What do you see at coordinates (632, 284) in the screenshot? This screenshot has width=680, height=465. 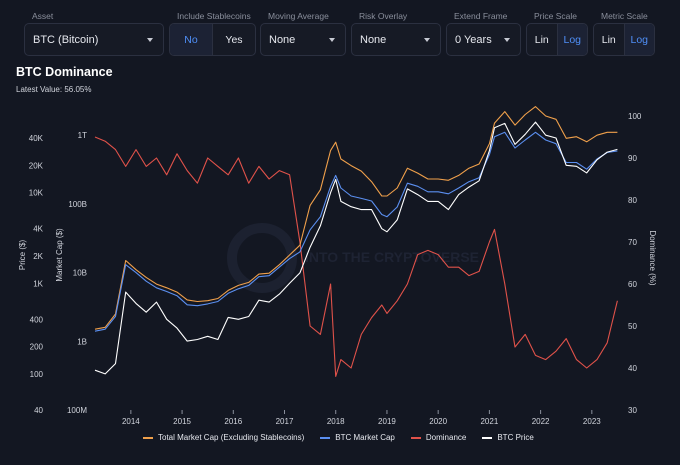 I see `dominance-axis-tick-label: 60` at bounding box center [632, 284].